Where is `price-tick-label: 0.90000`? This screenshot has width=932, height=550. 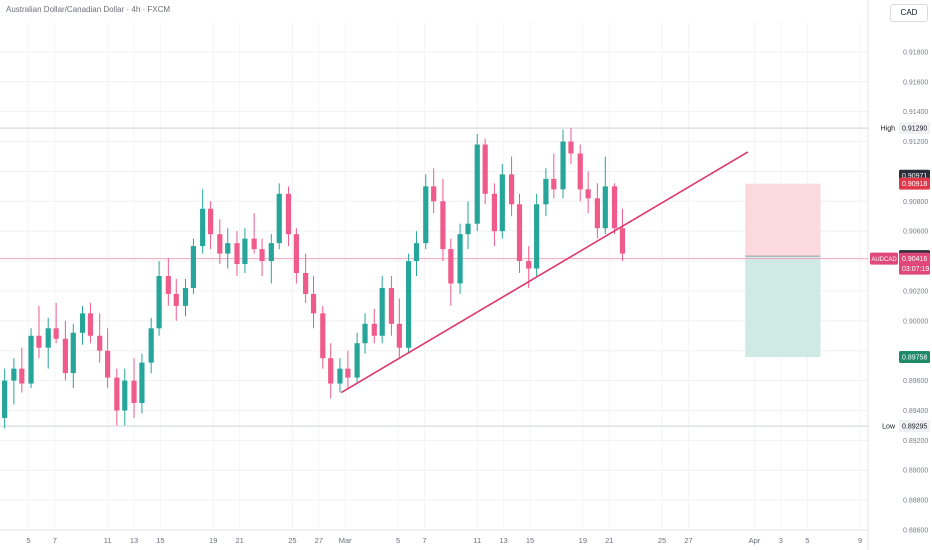 price-tick-label: 0.90000 is located at coordinates (915, 321).